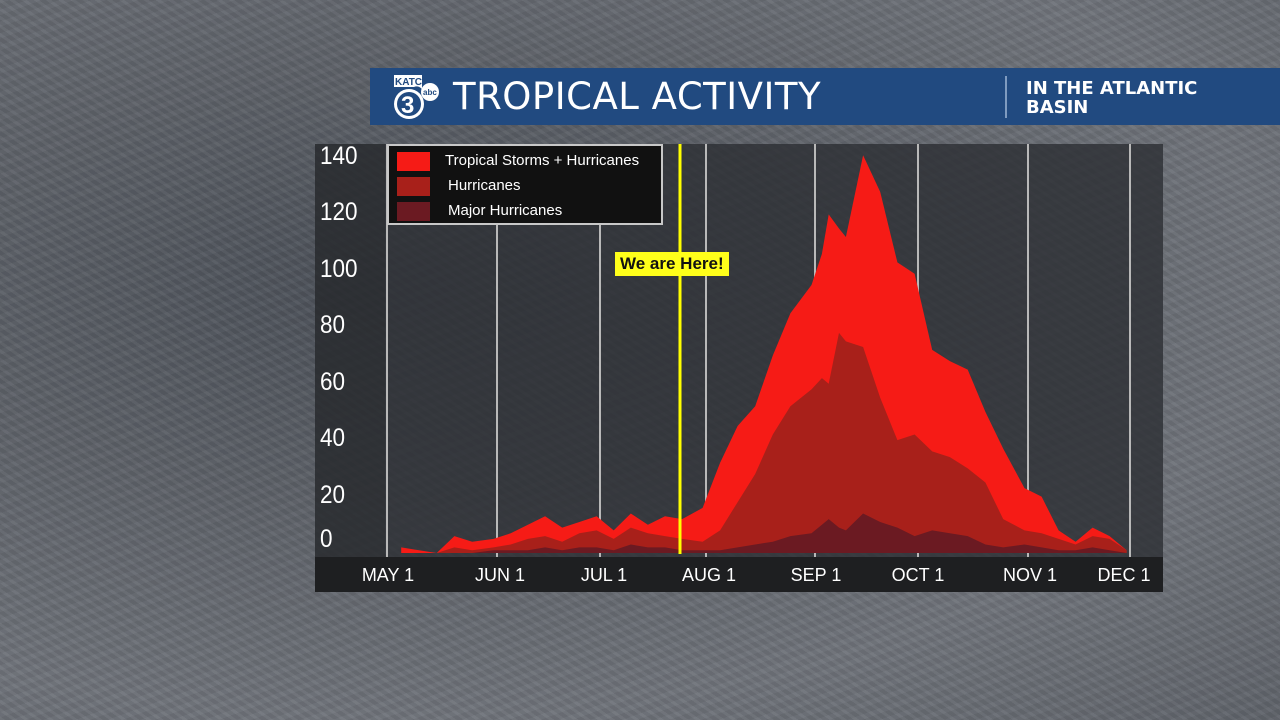 This screenshot has width=1280, height=720. Describe the element at coordinates (739, 574) in the screenshot. I see `x-axis` at that location.